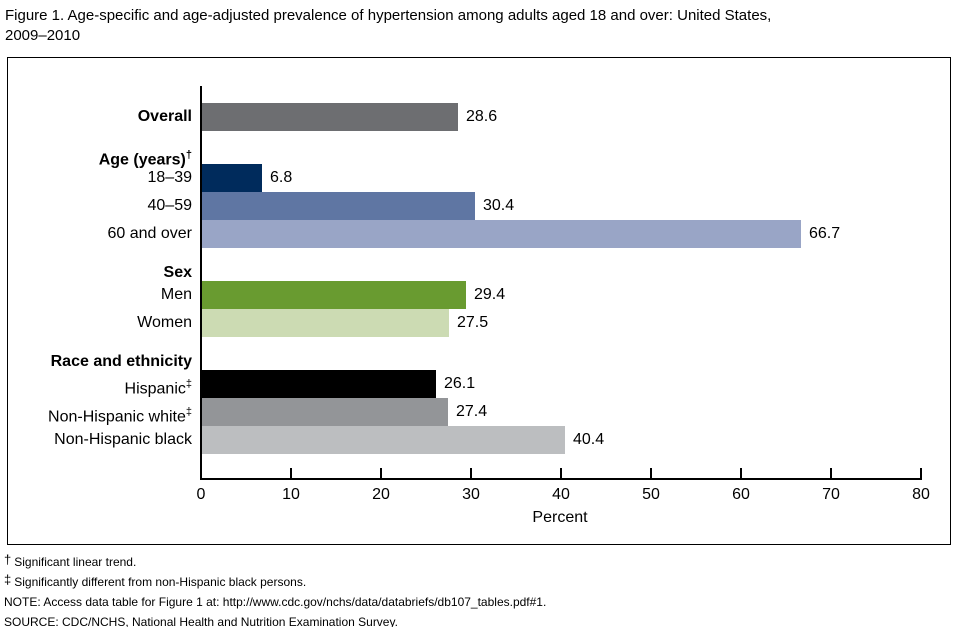 This screenshot has width=960, height=627. I want to click on tick-label: 10, so click(291, 494).